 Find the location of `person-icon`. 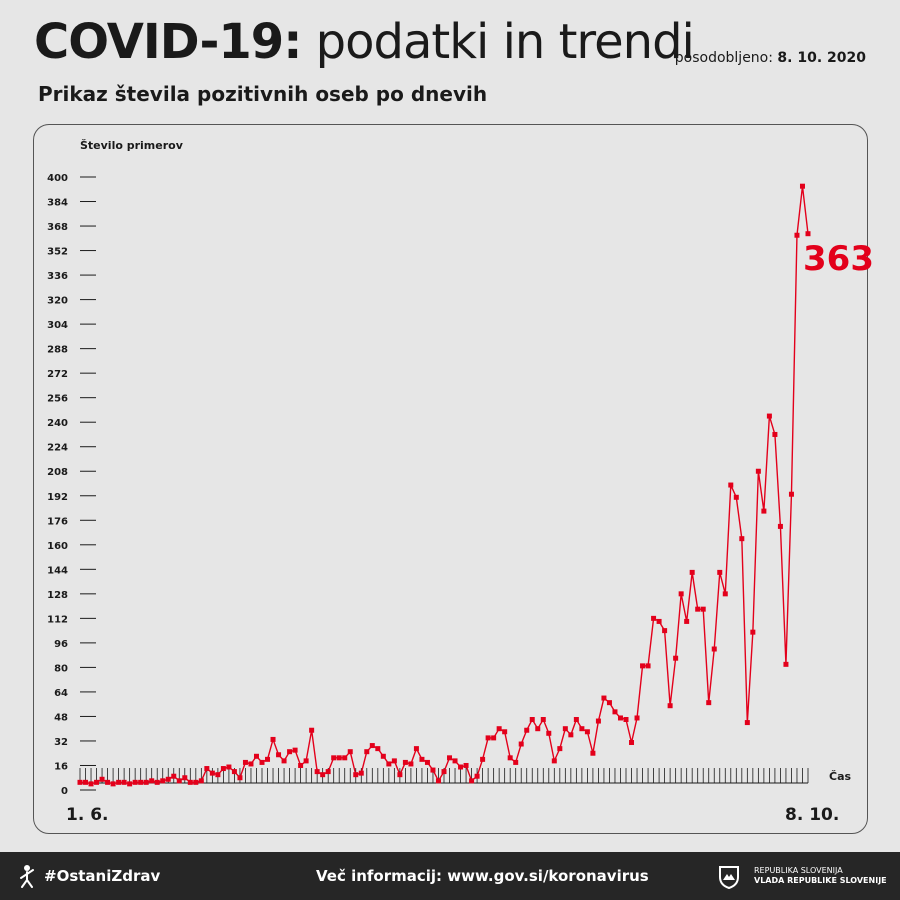

person-icon is located at coordinates (27, 876).